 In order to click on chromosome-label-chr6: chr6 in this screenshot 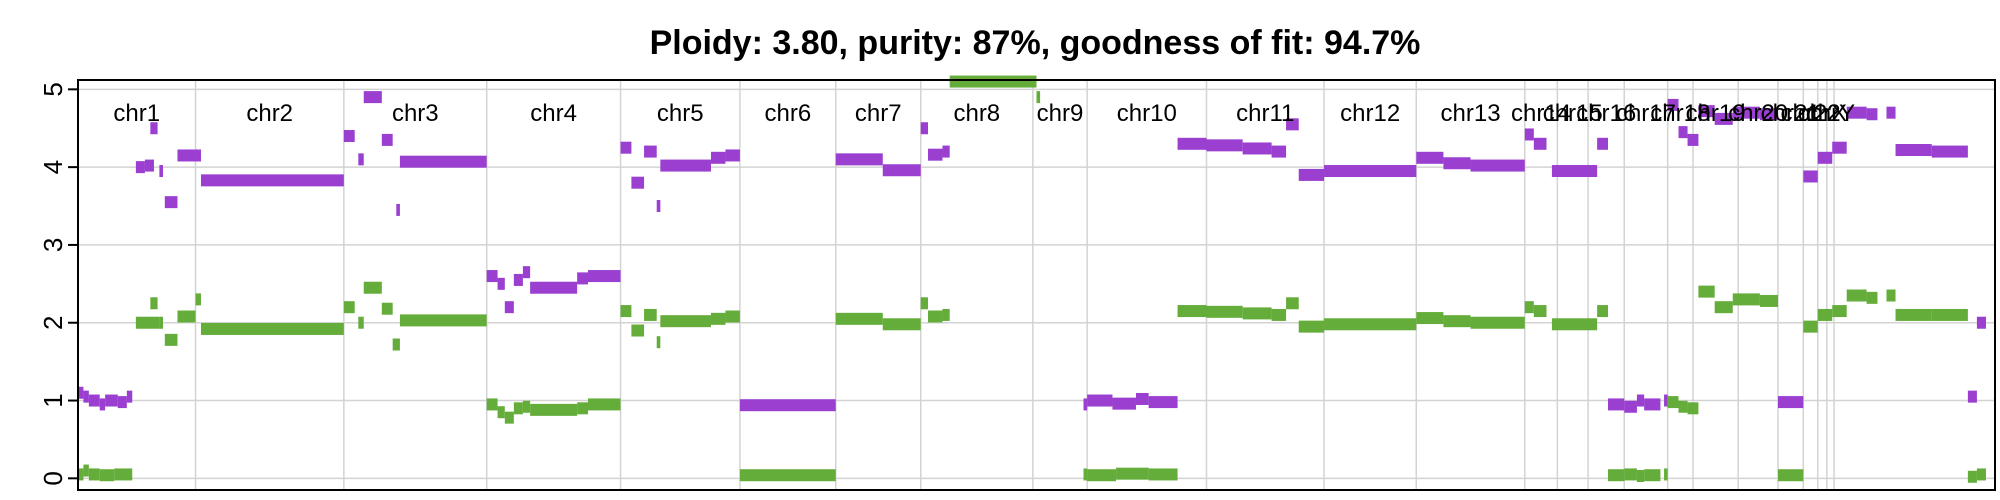, I will do `click(787, 113)`.